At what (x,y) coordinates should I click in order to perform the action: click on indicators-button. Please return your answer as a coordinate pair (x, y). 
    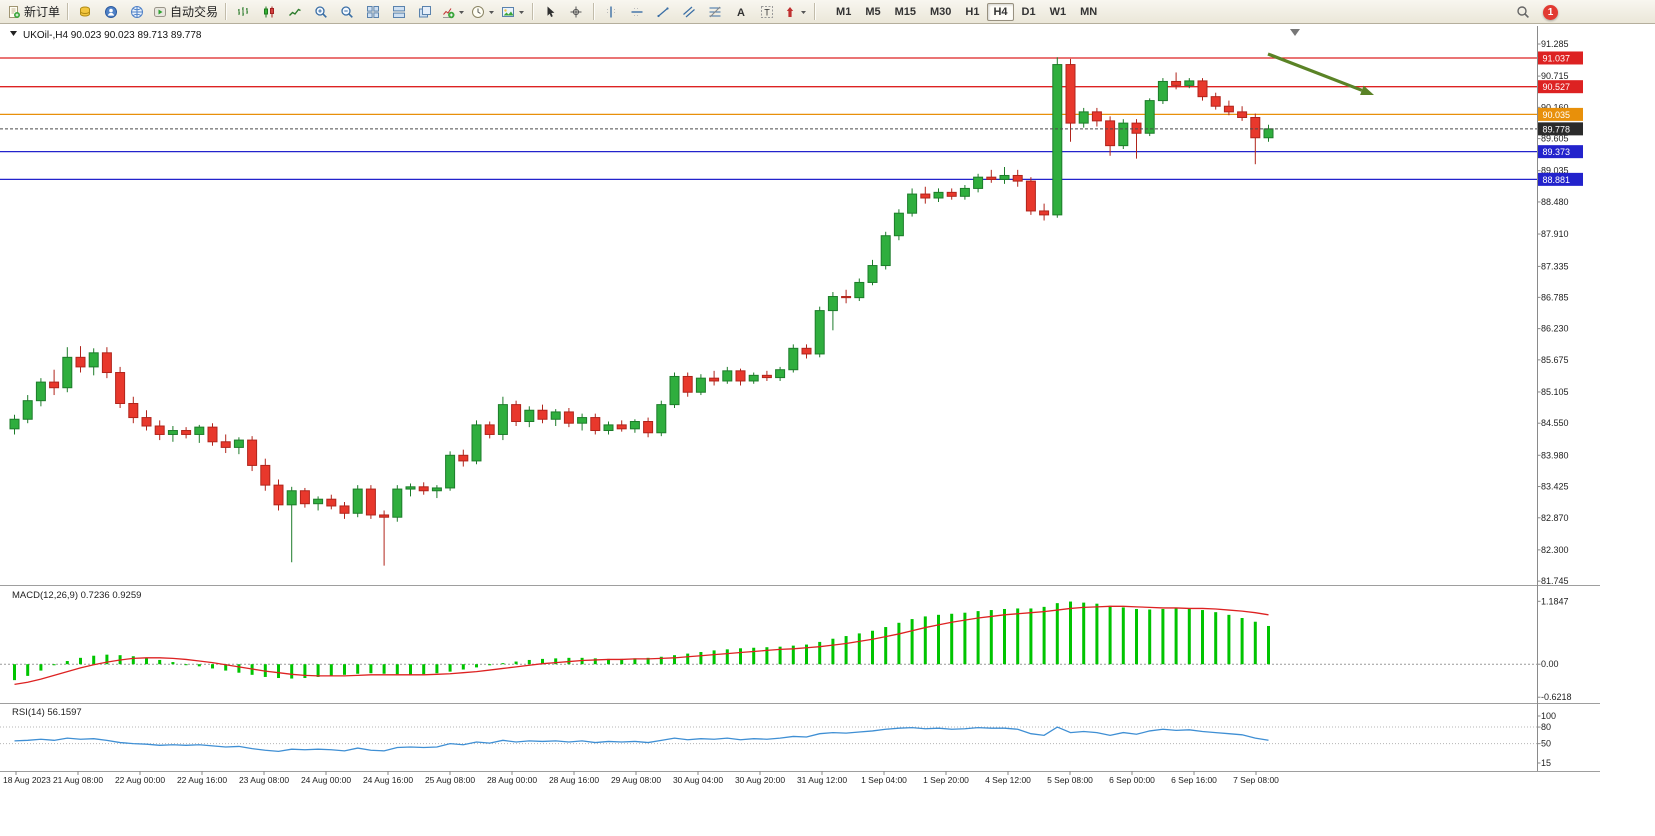
    Looking at the image, I should click on (453, 12).